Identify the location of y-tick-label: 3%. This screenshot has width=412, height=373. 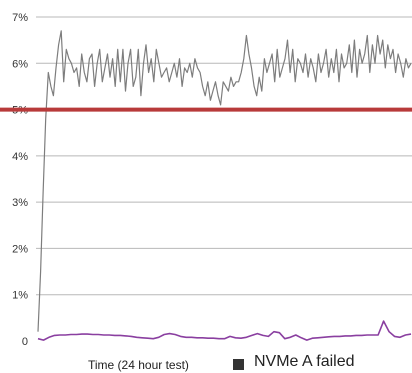
(20, 203).